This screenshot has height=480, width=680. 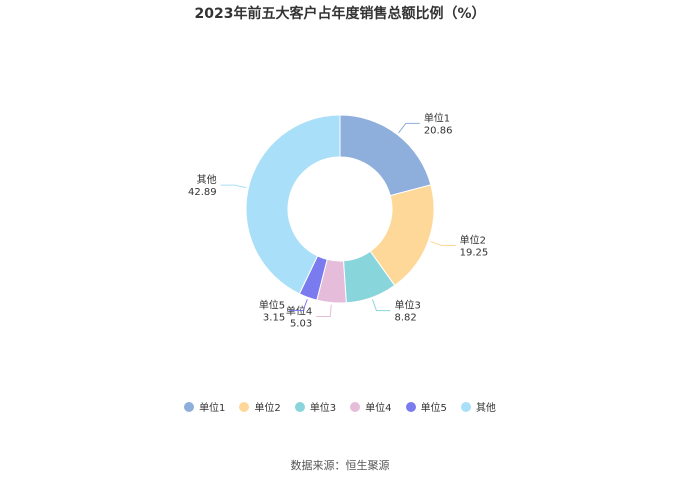 What do you see at coordinates (437, 117) in the screenshot?
I see `slice-label-name-1: 单位1` at bounding box center [437, 117].